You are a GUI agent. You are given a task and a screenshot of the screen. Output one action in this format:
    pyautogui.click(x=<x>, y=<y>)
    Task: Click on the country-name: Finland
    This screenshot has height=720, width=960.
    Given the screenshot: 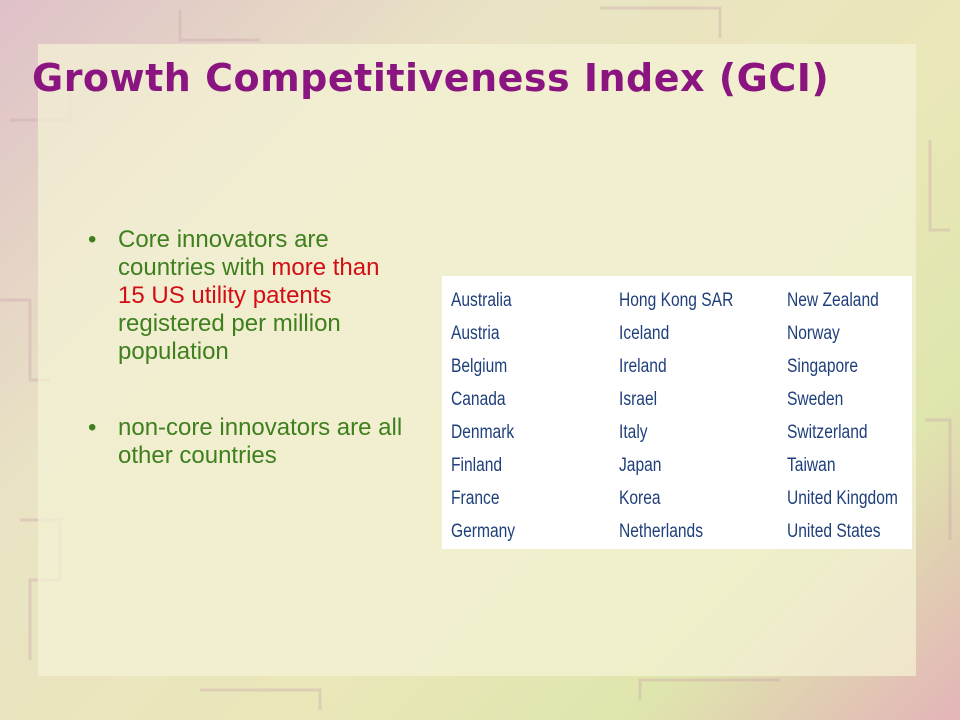 What is the action you would take?
    pyautogui.click(x=477, y=465)
    